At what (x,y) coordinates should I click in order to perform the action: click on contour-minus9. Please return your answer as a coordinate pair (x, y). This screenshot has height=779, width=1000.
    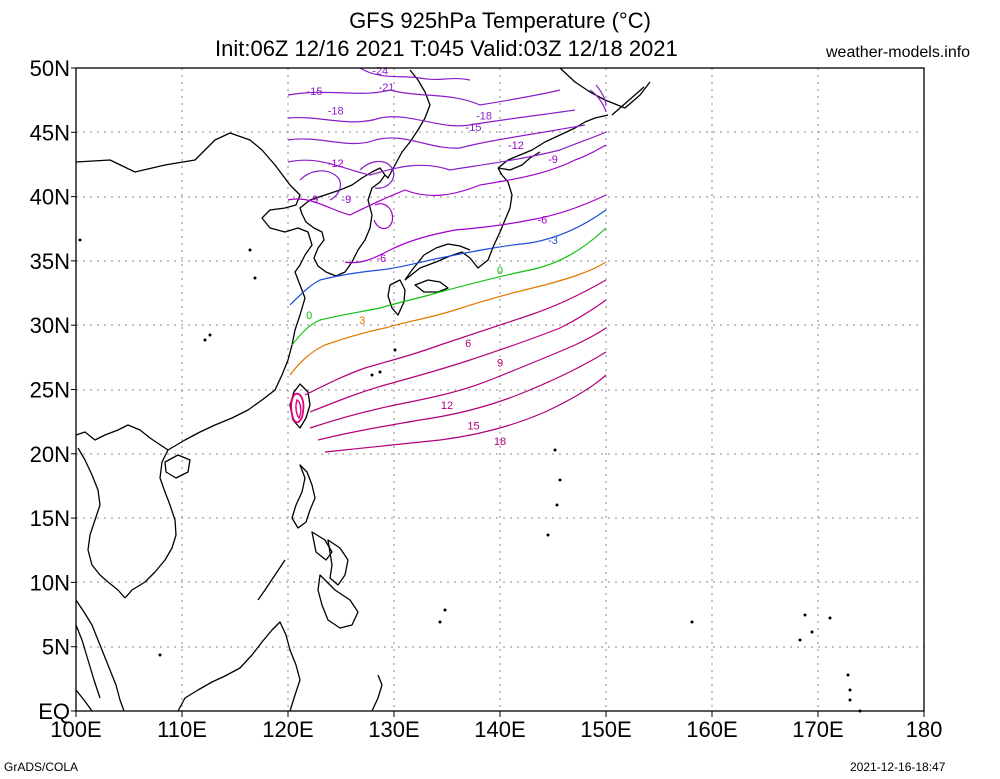
    Looking at the image, I should click on (447, 180).